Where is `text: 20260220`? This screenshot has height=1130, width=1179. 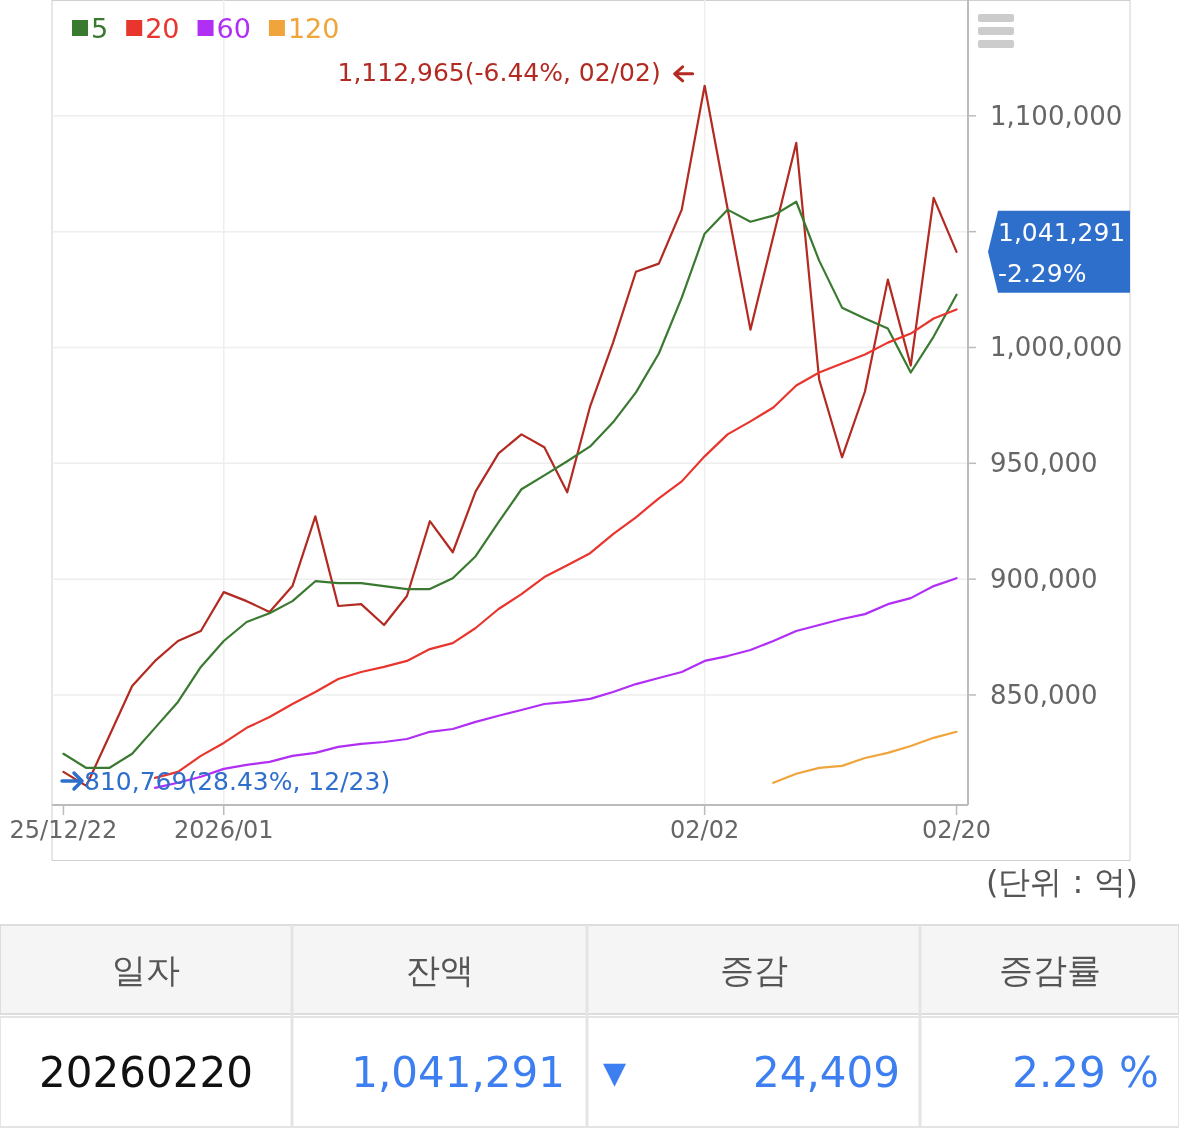
text: 20260220 is located at coordinates (146, 1072).